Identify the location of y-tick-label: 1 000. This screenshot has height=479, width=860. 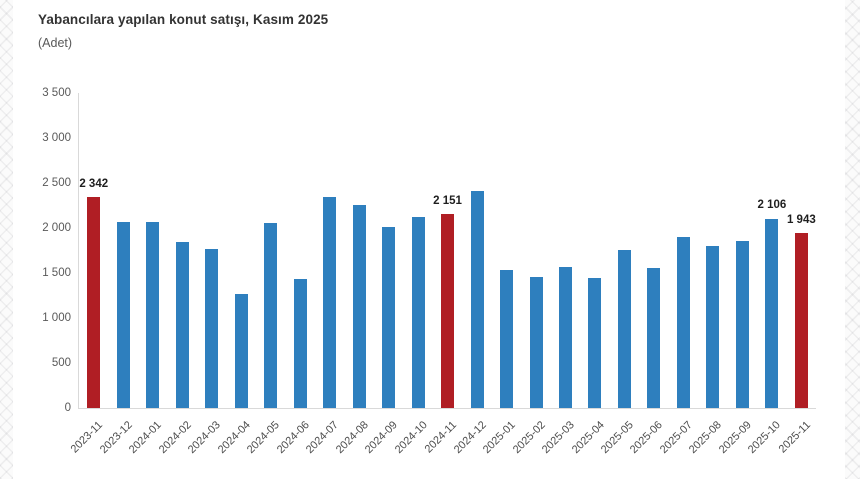
(56, 317).